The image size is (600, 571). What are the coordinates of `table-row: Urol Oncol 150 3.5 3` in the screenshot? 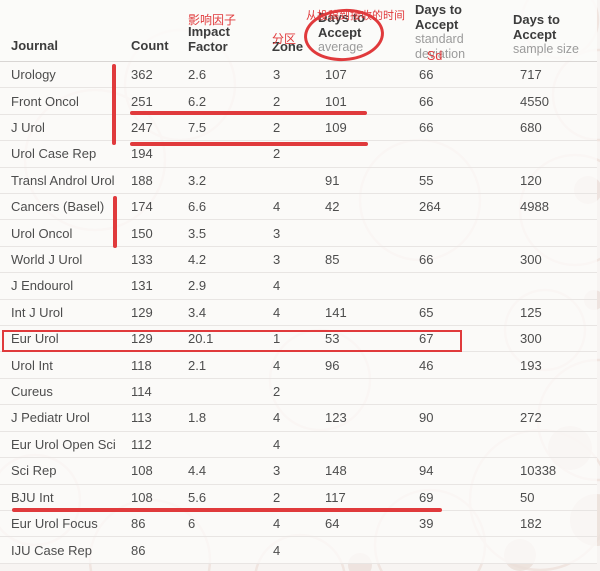 It's located at (298, 233).